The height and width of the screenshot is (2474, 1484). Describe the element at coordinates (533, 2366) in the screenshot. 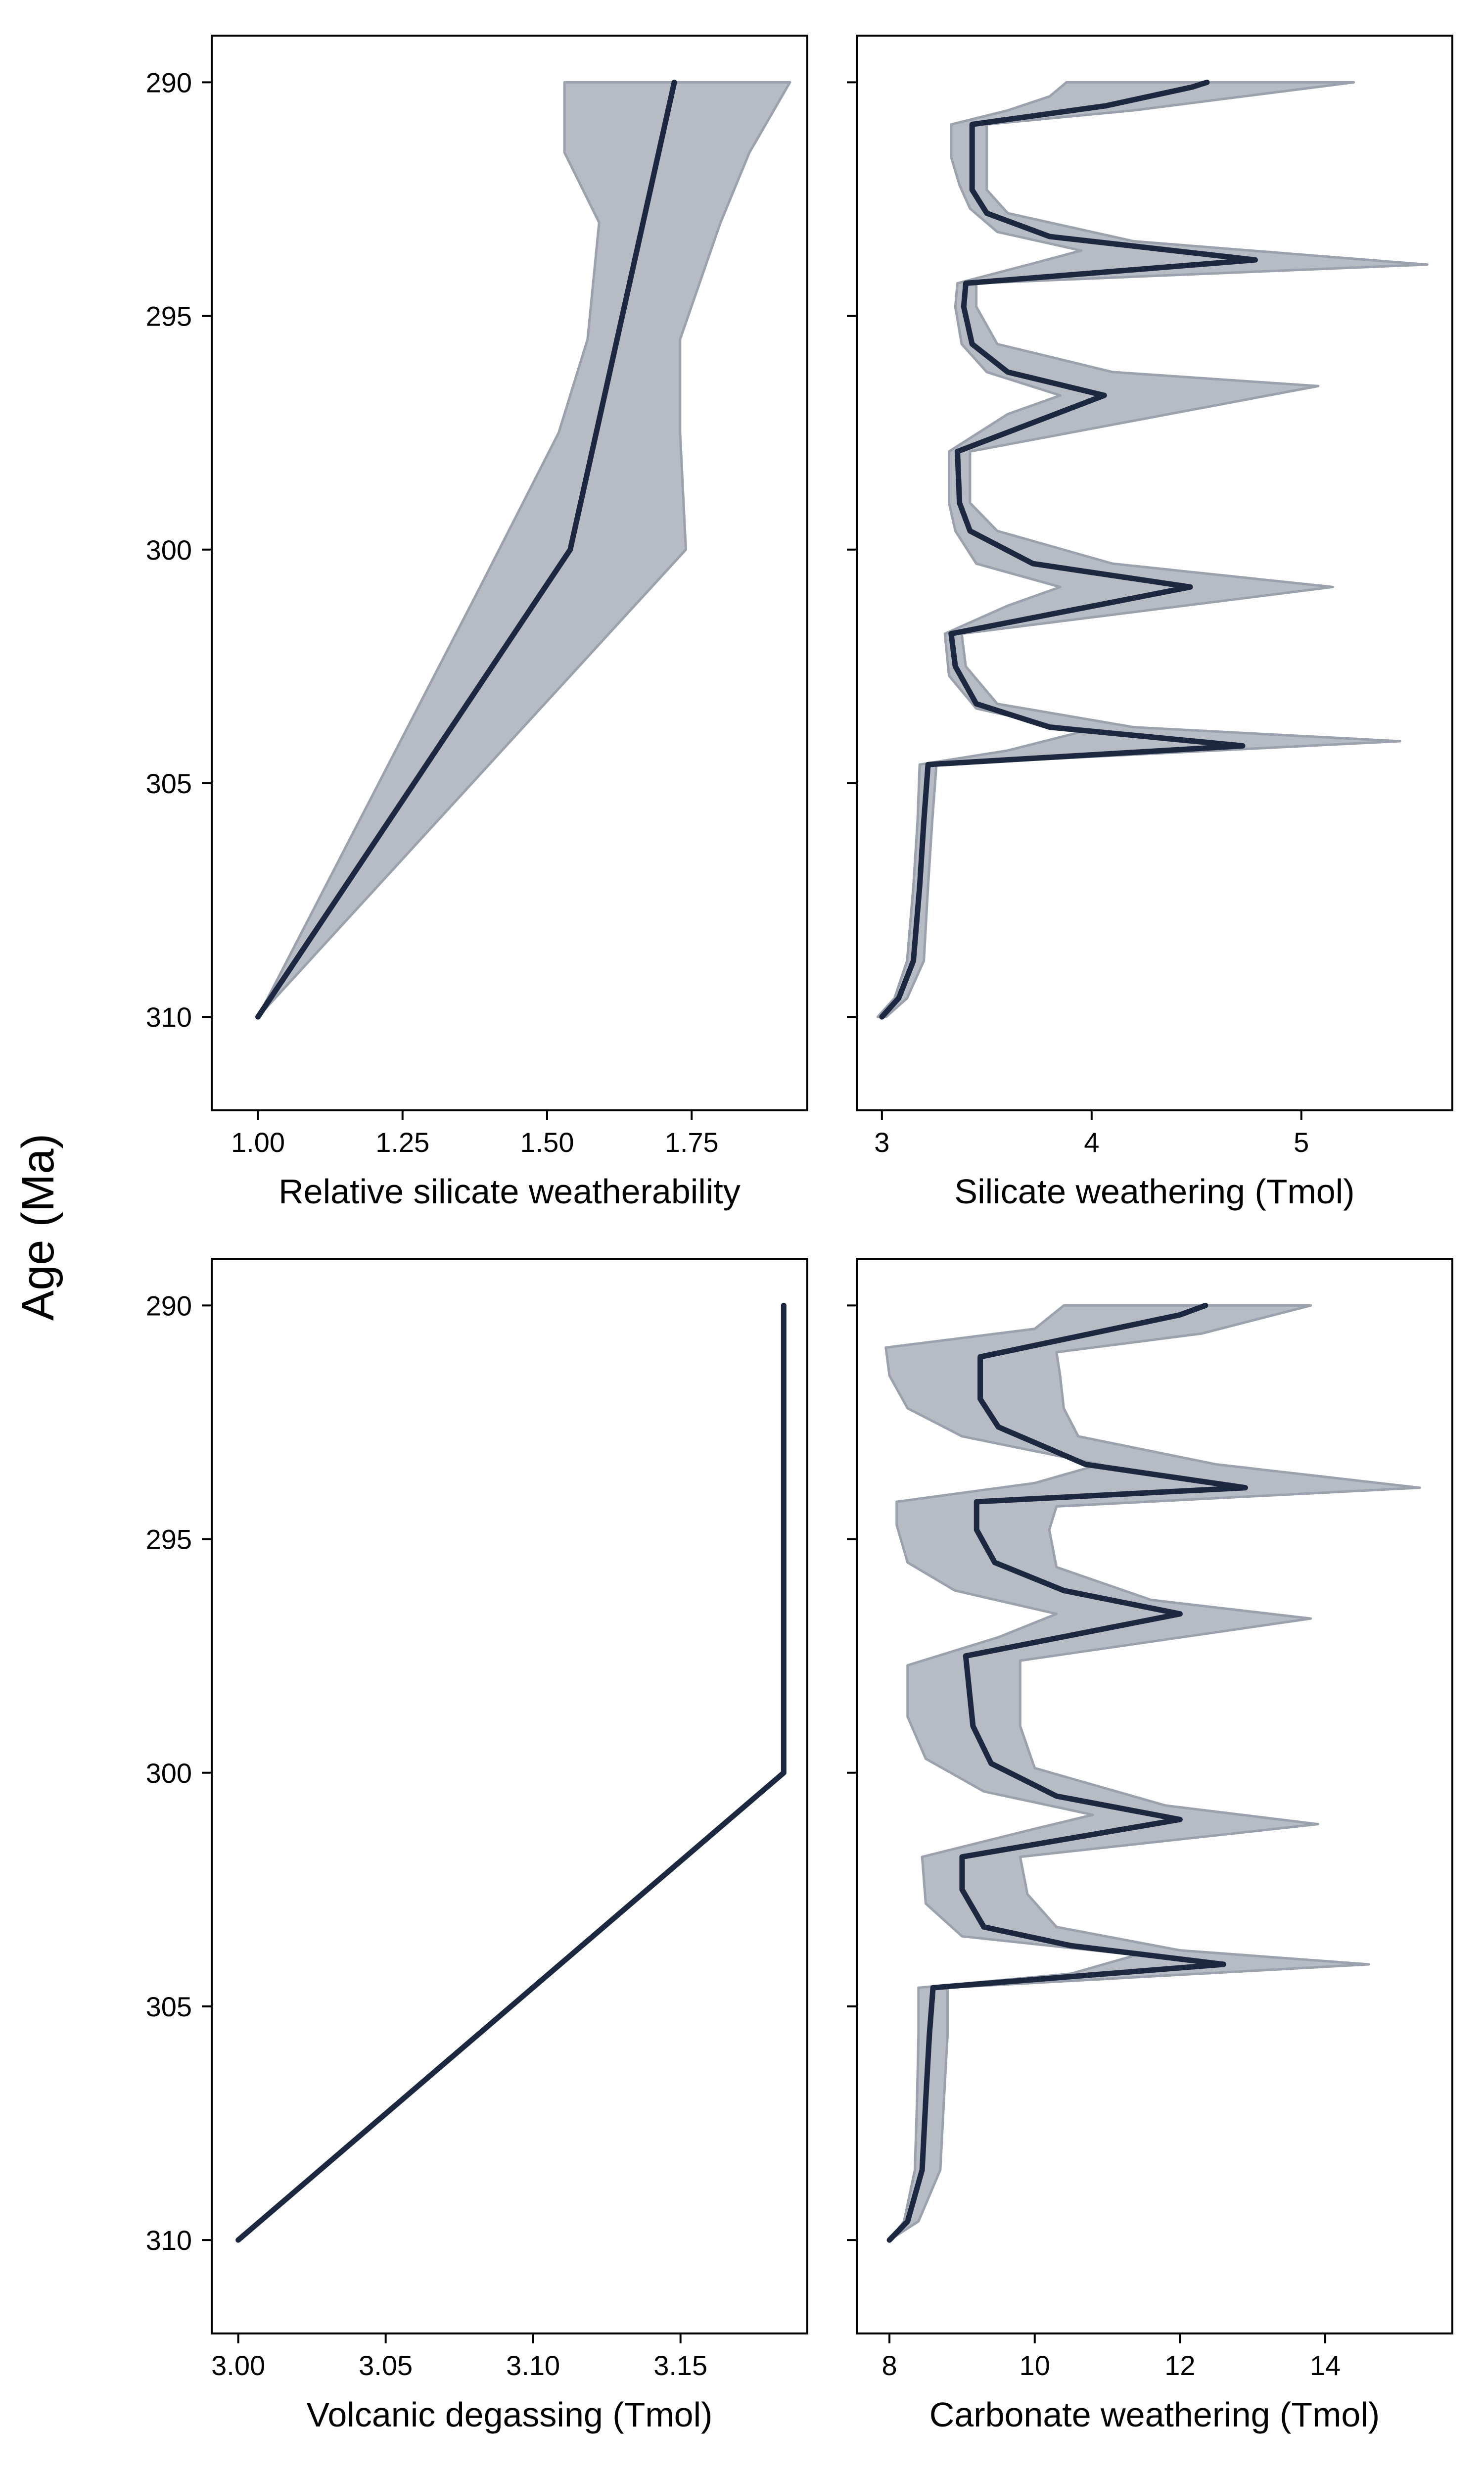

I see `volcanic-degassing-x-tick-label: 3.10` at that location.